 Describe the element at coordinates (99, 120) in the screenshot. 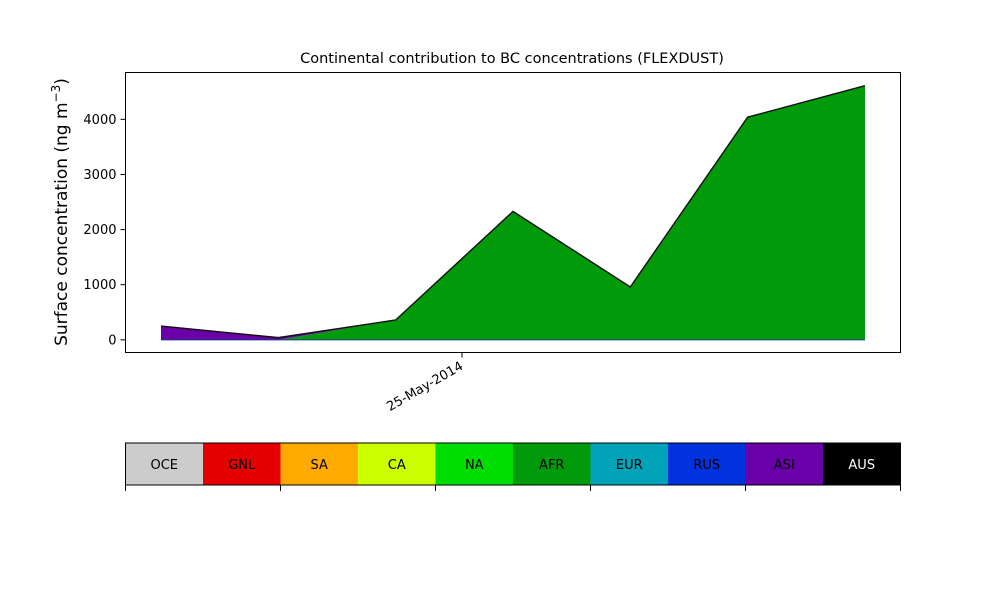

I see `y-tick-label: 4000` at that location.